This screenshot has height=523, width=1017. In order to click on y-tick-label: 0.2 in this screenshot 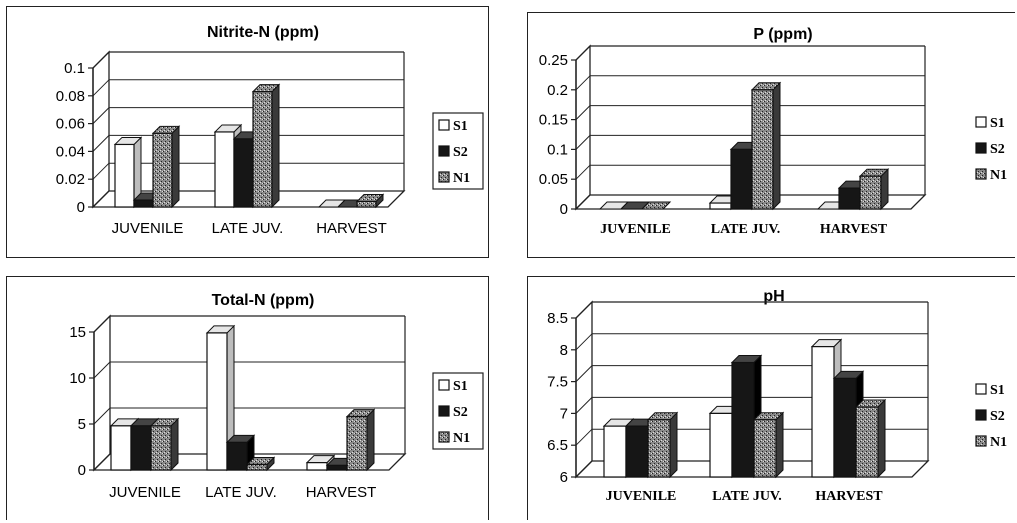, I will do `click(557, 90)`.